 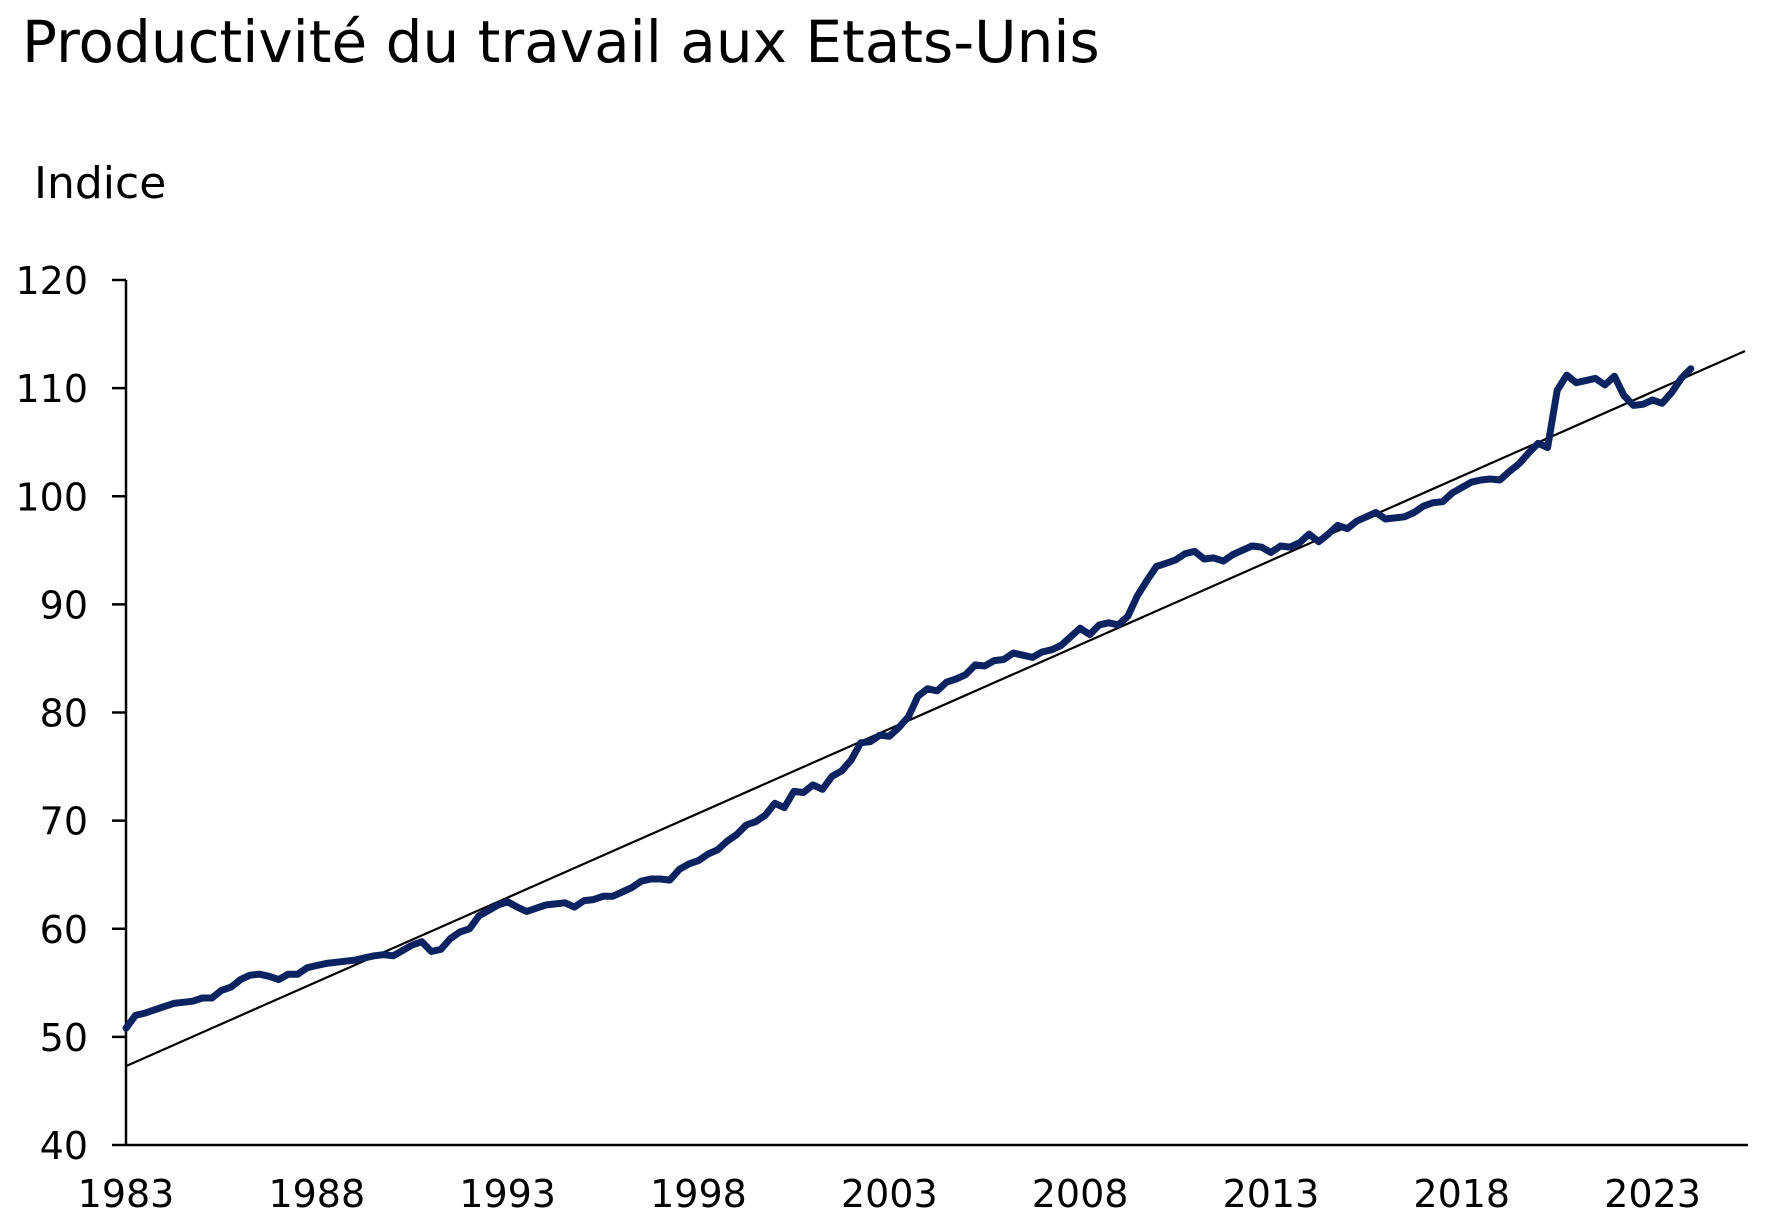 What do you see at coordinates (507, 1194) in the screenshot?
I see `x-tick-label: 1993` at bounding box center [507, 1194].